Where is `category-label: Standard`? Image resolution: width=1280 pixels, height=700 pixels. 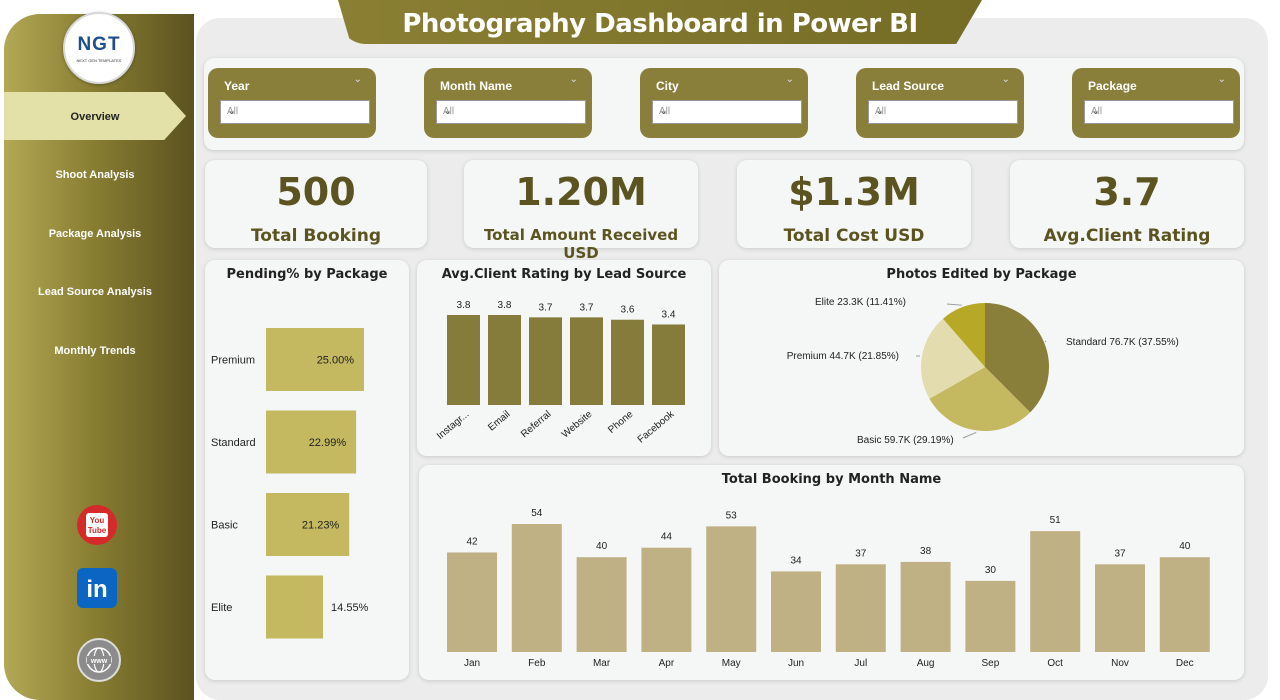
category-label: Standard is located at coordinates (233, 443).